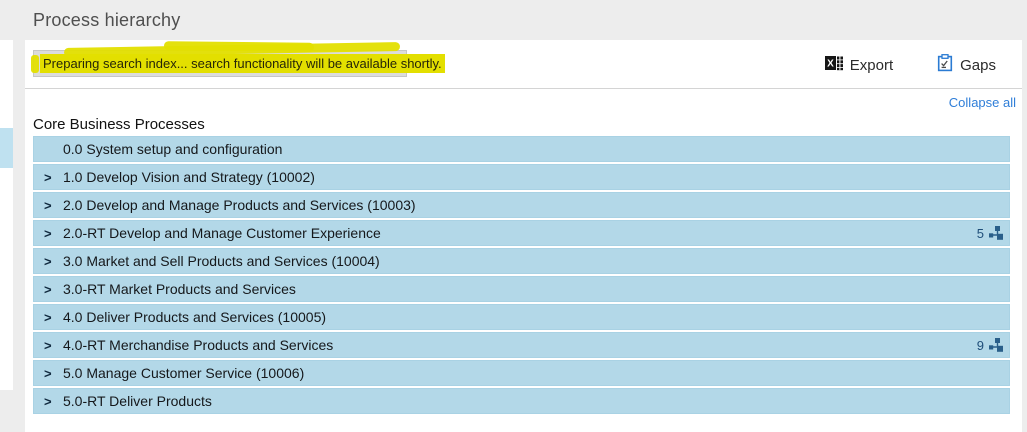  Describe the element at coordinates (184, 373) in the screenshot. I see `process-row-label: 5.0 Manage Customer Service (10006)` at that location.